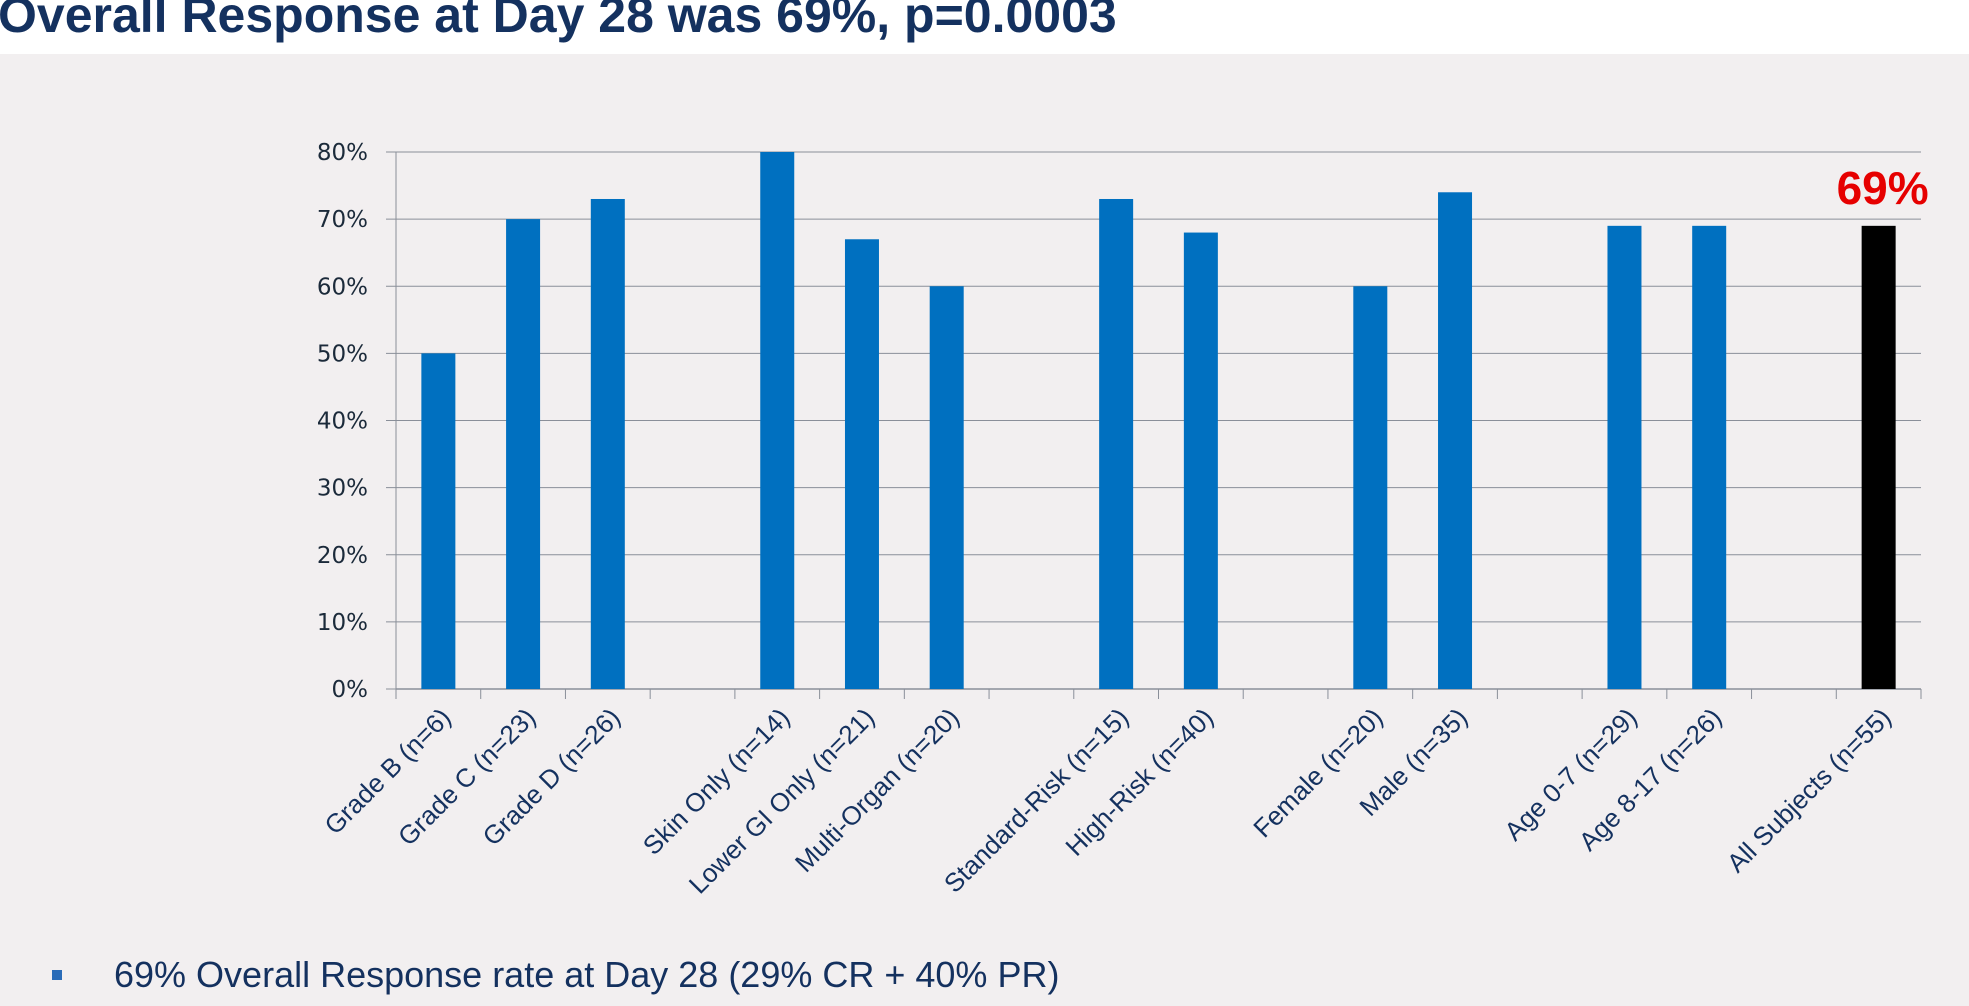 The height and width of the screenshot is (1006, 1969). Describe the element at coordinates (342, 354) in the screenshot. I see `y-tick-label: 50%` at that location.